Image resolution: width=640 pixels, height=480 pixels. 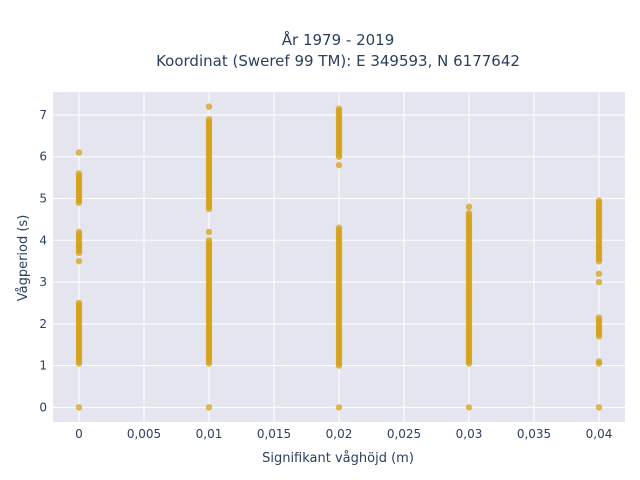 What do you see at coordinates (79, 434) in the screenshot?
I see `x-tick-label: 0` at bounding box center [79, 434].